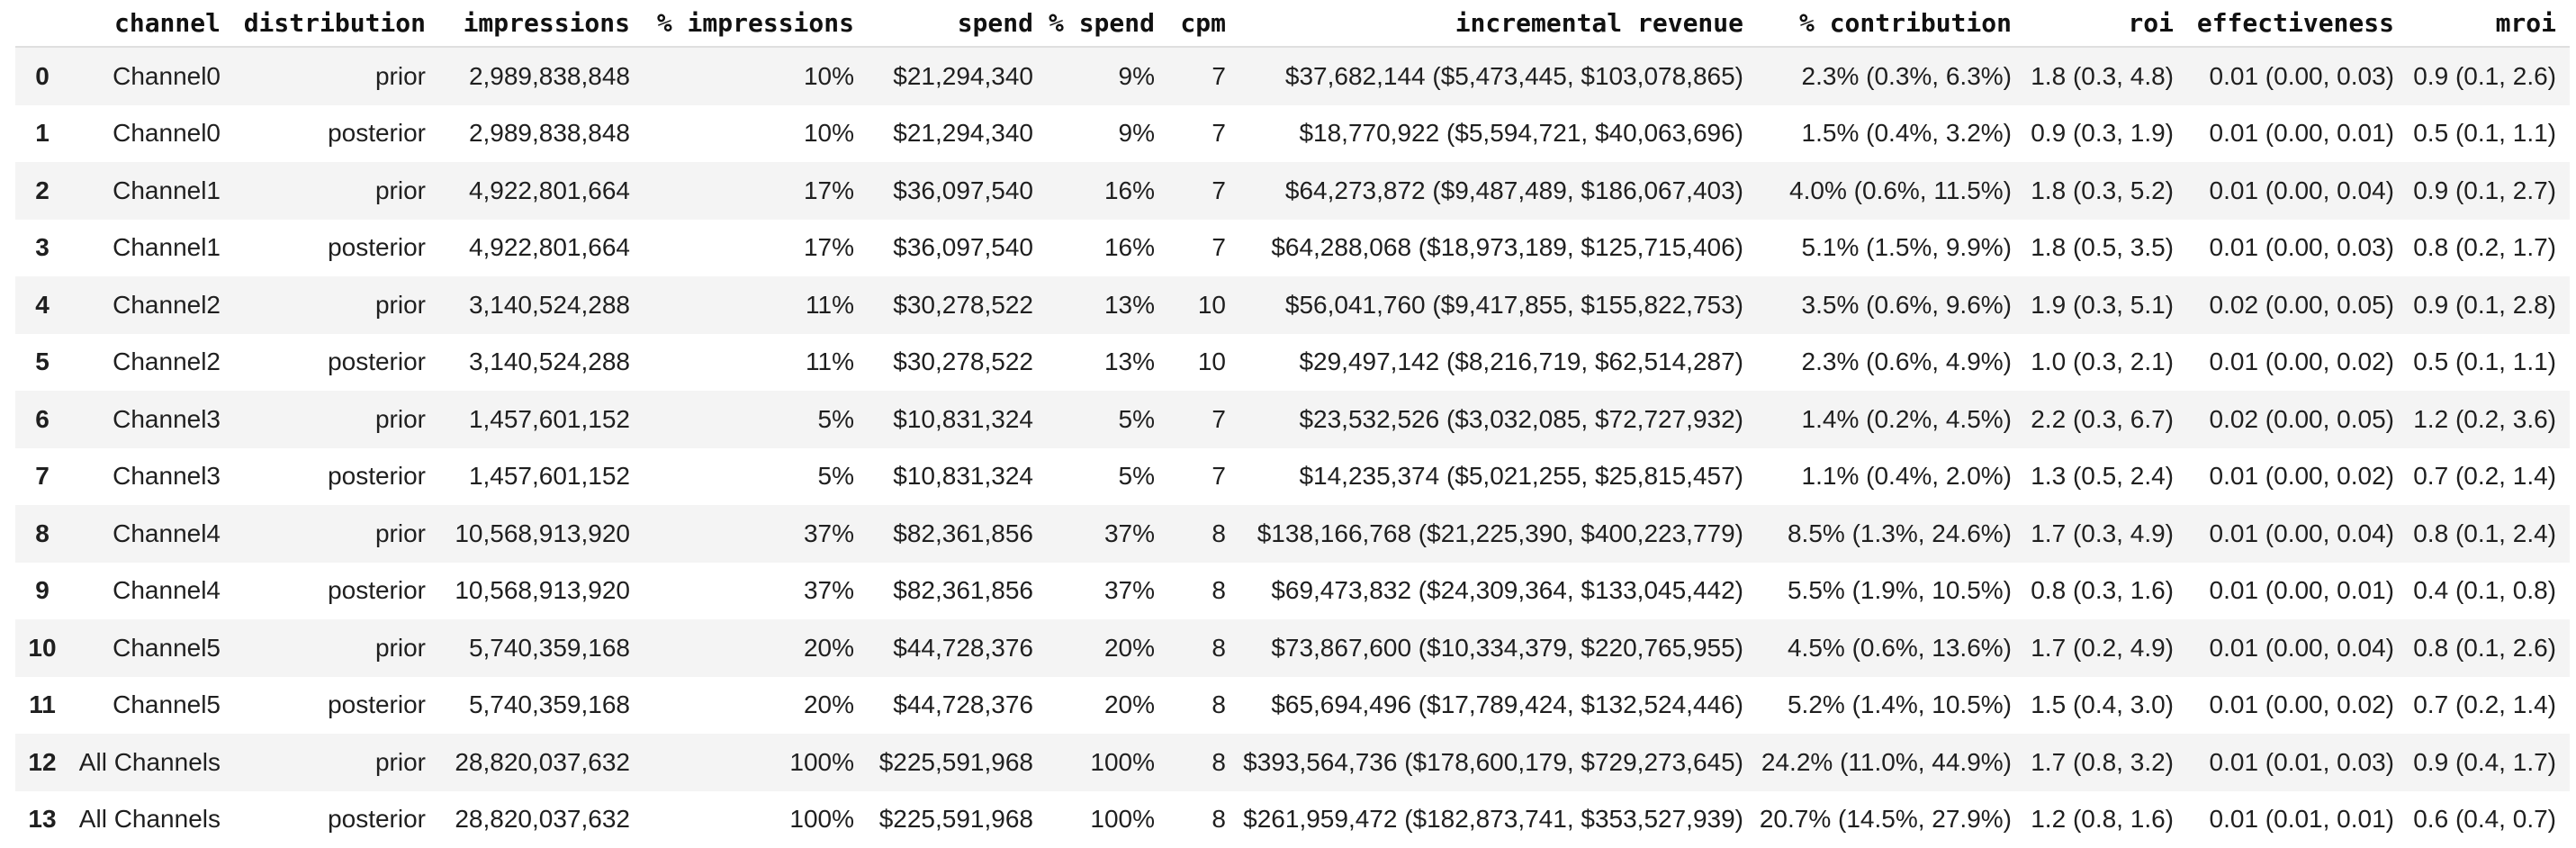  What do you see at coordinates (1906, 133) in the screenshot?
I see `cell-pct-contribution: 1.5% (0.4%, 3.2%)` at bounding box center [1906, 133].